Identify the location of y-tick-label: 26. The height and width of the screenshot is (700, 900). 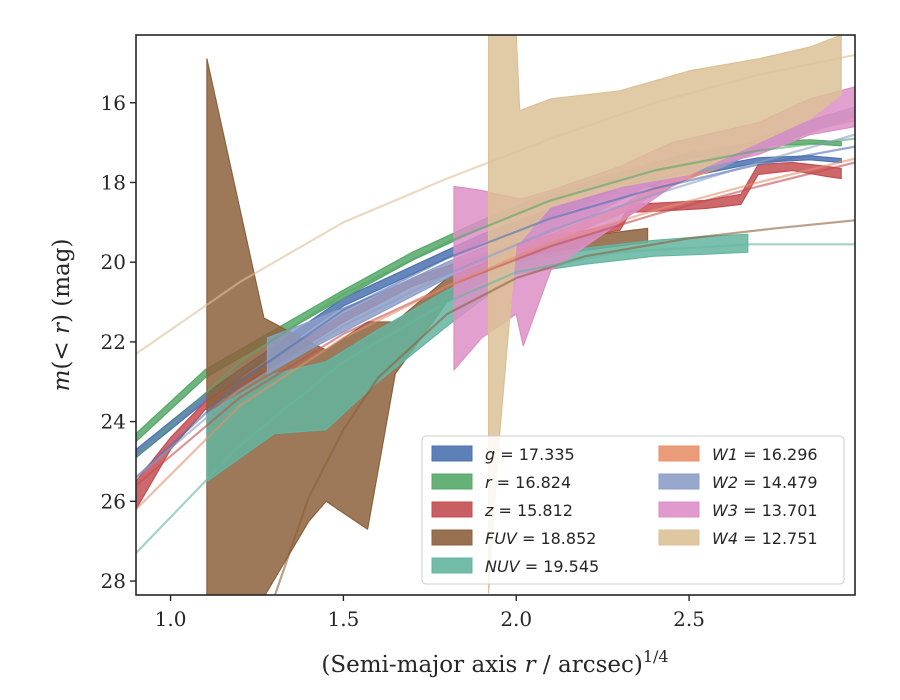
(113, 501).